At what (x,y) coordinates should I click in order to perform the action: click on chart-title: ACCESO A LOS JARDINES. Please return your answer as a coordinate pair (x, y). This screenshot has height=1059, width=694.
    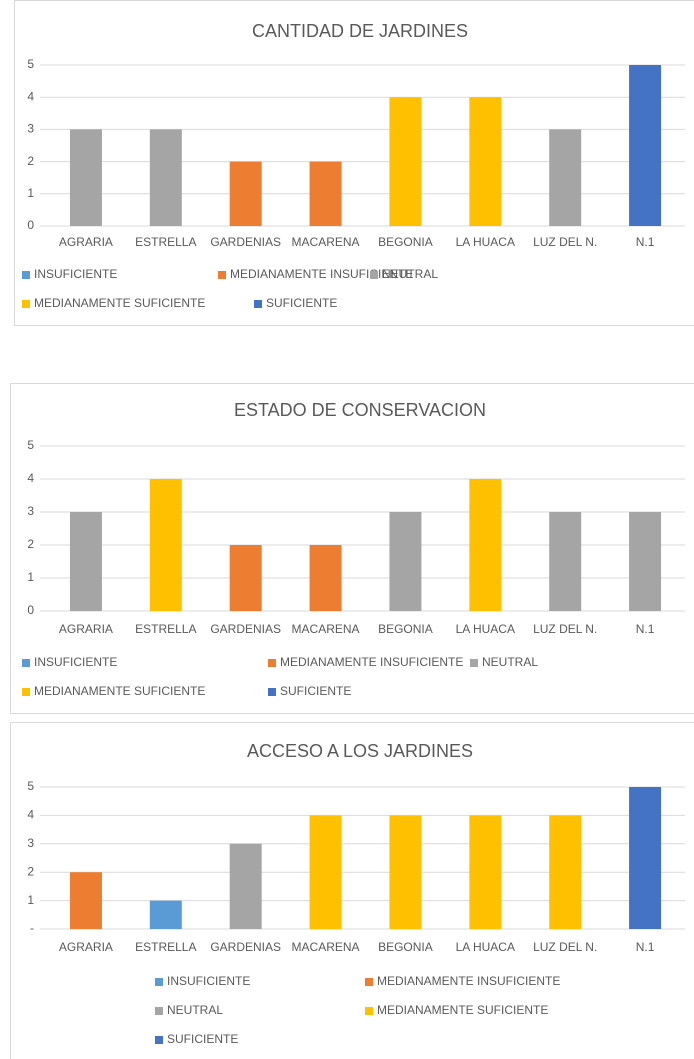
    Looking at the image, I should click on (360, 751).